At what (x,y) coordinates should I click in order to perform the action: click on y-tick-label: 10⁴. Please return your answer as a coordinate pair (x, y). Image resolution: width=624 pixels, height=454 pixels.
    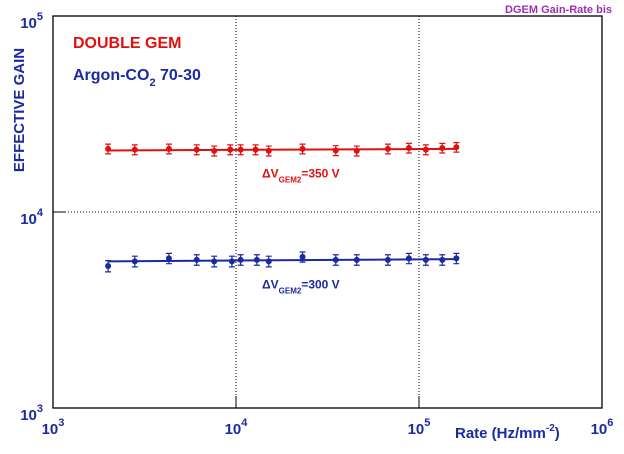
    Looking at the image, I should click on (32, 217).